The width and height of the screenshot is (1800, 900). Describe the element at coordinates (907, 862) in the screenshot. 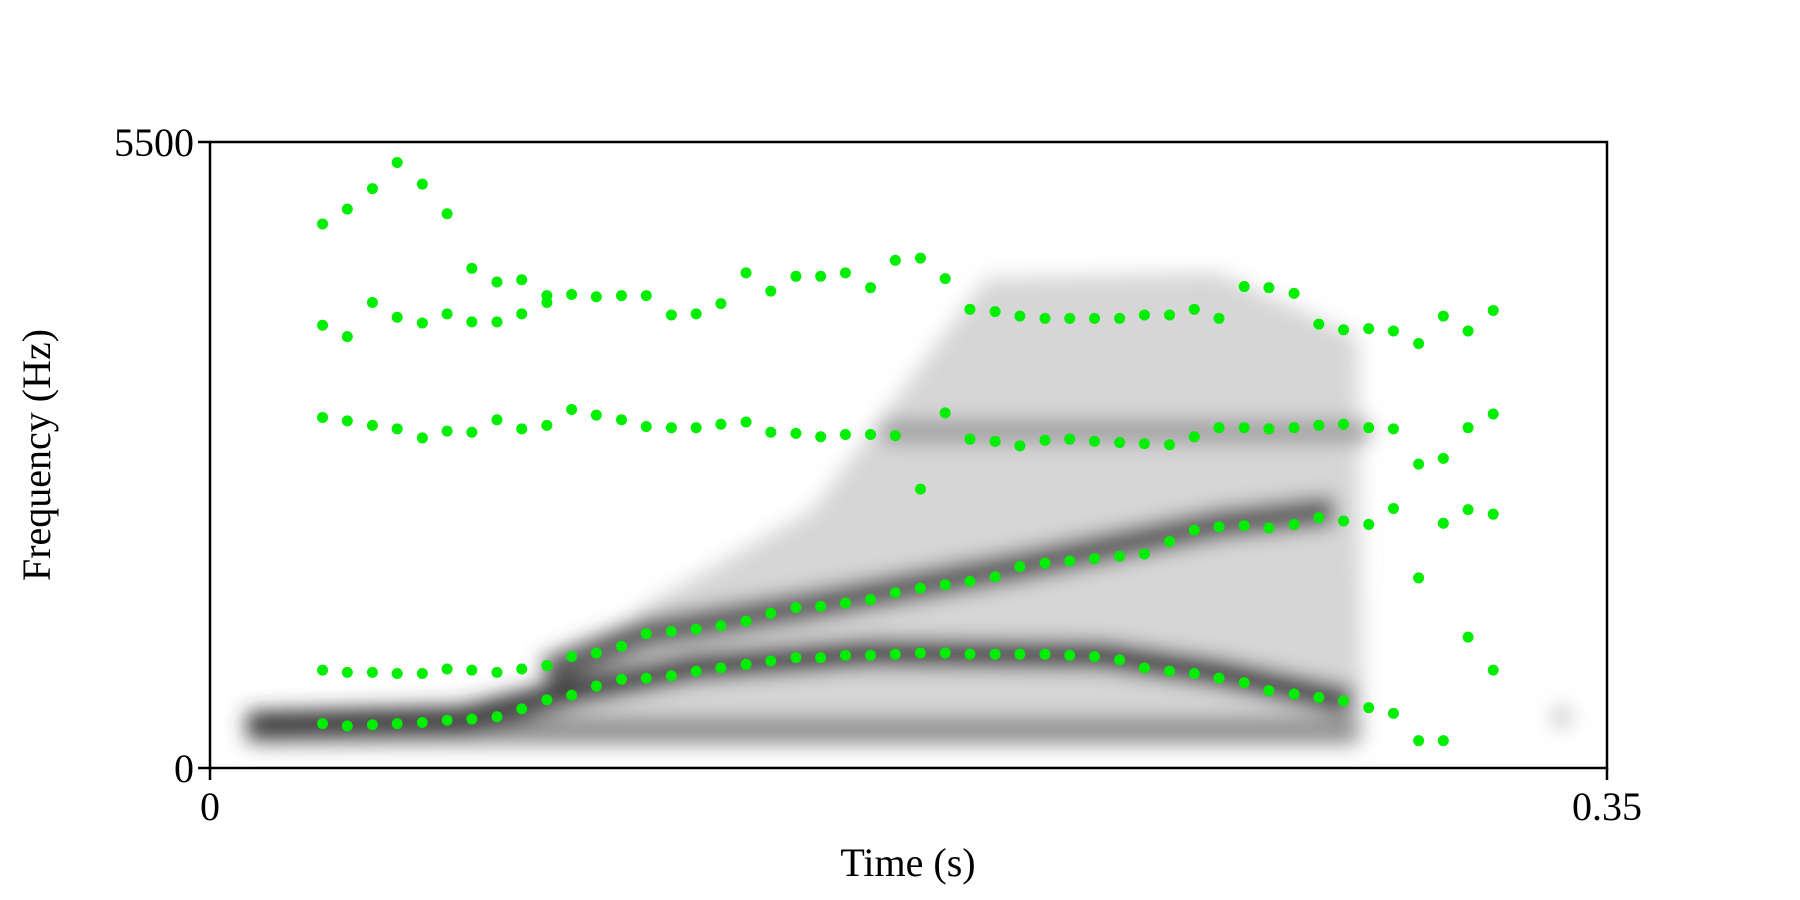

I see `x-axis-label: Time (s)` at that location.